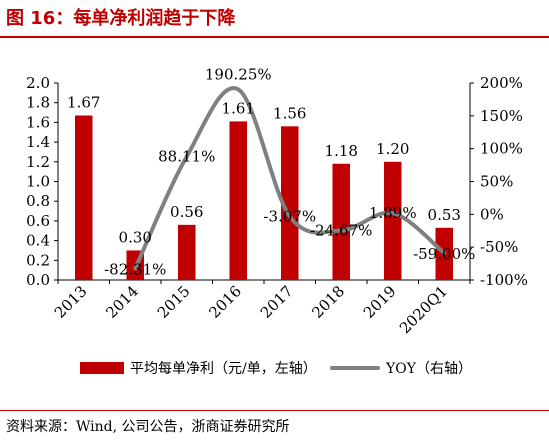 This screenshot has height=444, width=549. Describe the element at coordinates (499, 247) in the screenshot. I see `y-right-tick-label: -50%` at that location.